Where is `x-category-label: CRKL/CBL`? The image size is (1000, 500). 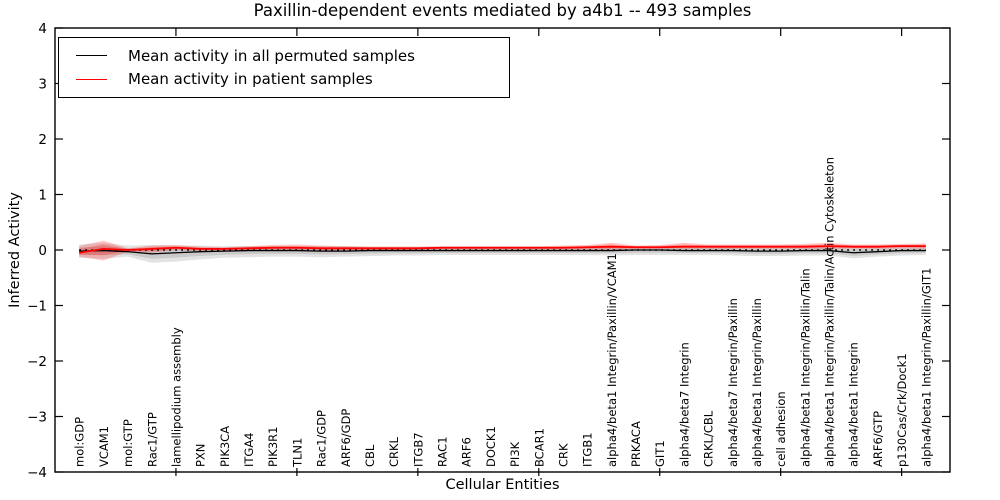
x-category-label: CRKL/CBL is located at coordinates (709, 438).